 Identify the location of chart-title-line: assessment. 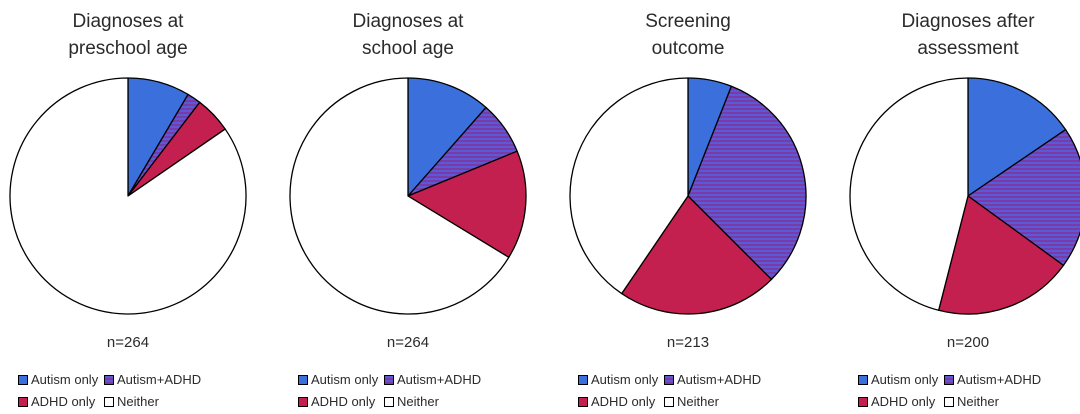
(968, 48).